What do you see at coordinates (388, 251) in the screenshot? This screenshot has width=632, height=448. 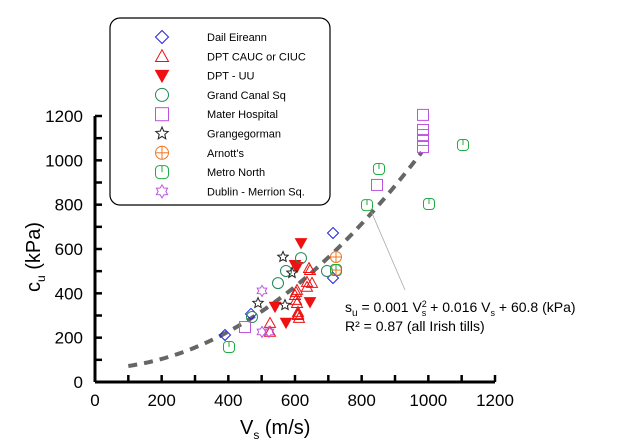 I see `annotation-leader-line` at bounding box center [388, 251].